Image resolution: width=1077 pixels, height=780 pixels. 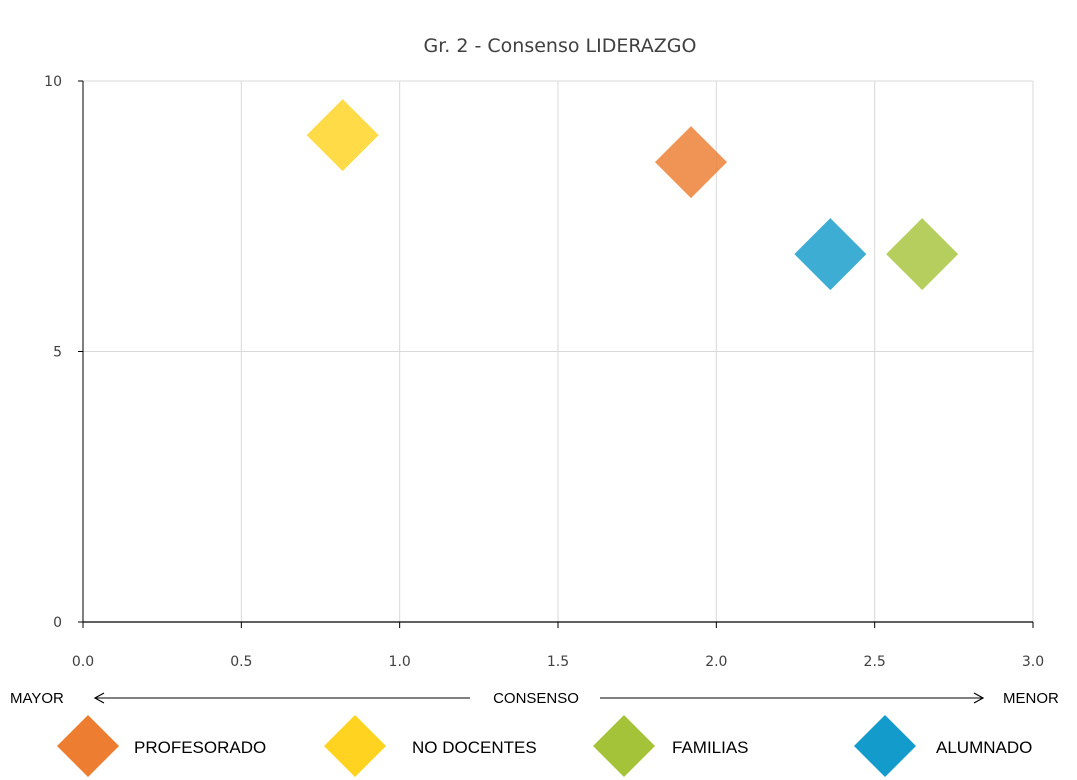 What do you see at coordinates (716, 662) in the screenshot?
I see `x-tick-label: 2.0` at bounding box center [716, 662].